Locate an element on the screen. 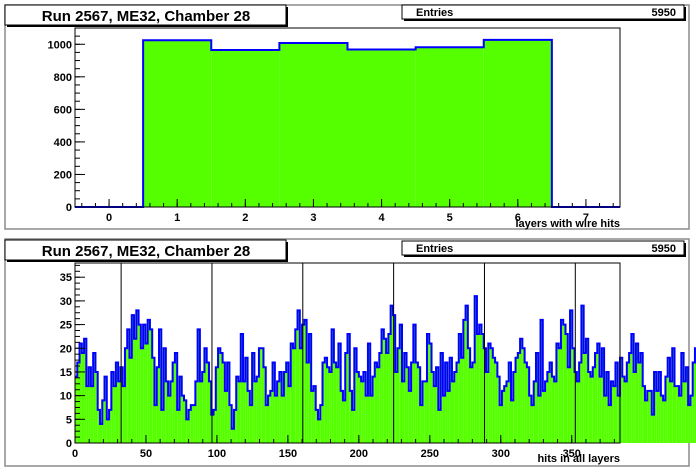  y-tick-label: 15 is located at coordinates (66, 373).